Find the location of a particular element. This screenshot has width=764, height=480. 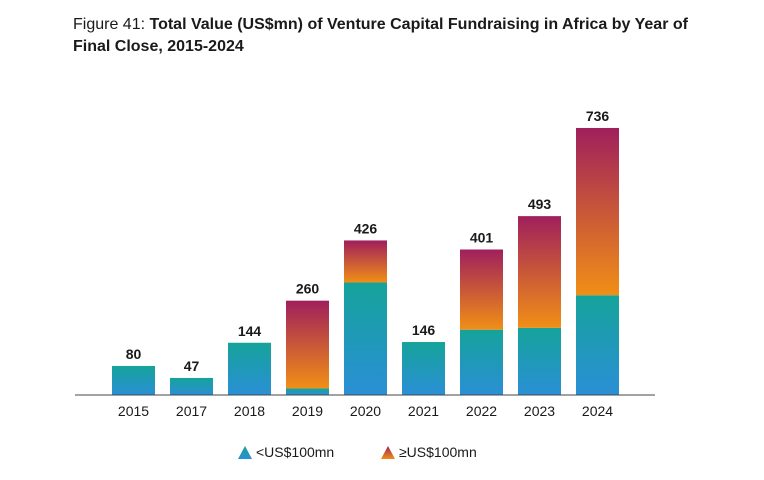

bar-small-2021 is located at coordinates (423, 368).